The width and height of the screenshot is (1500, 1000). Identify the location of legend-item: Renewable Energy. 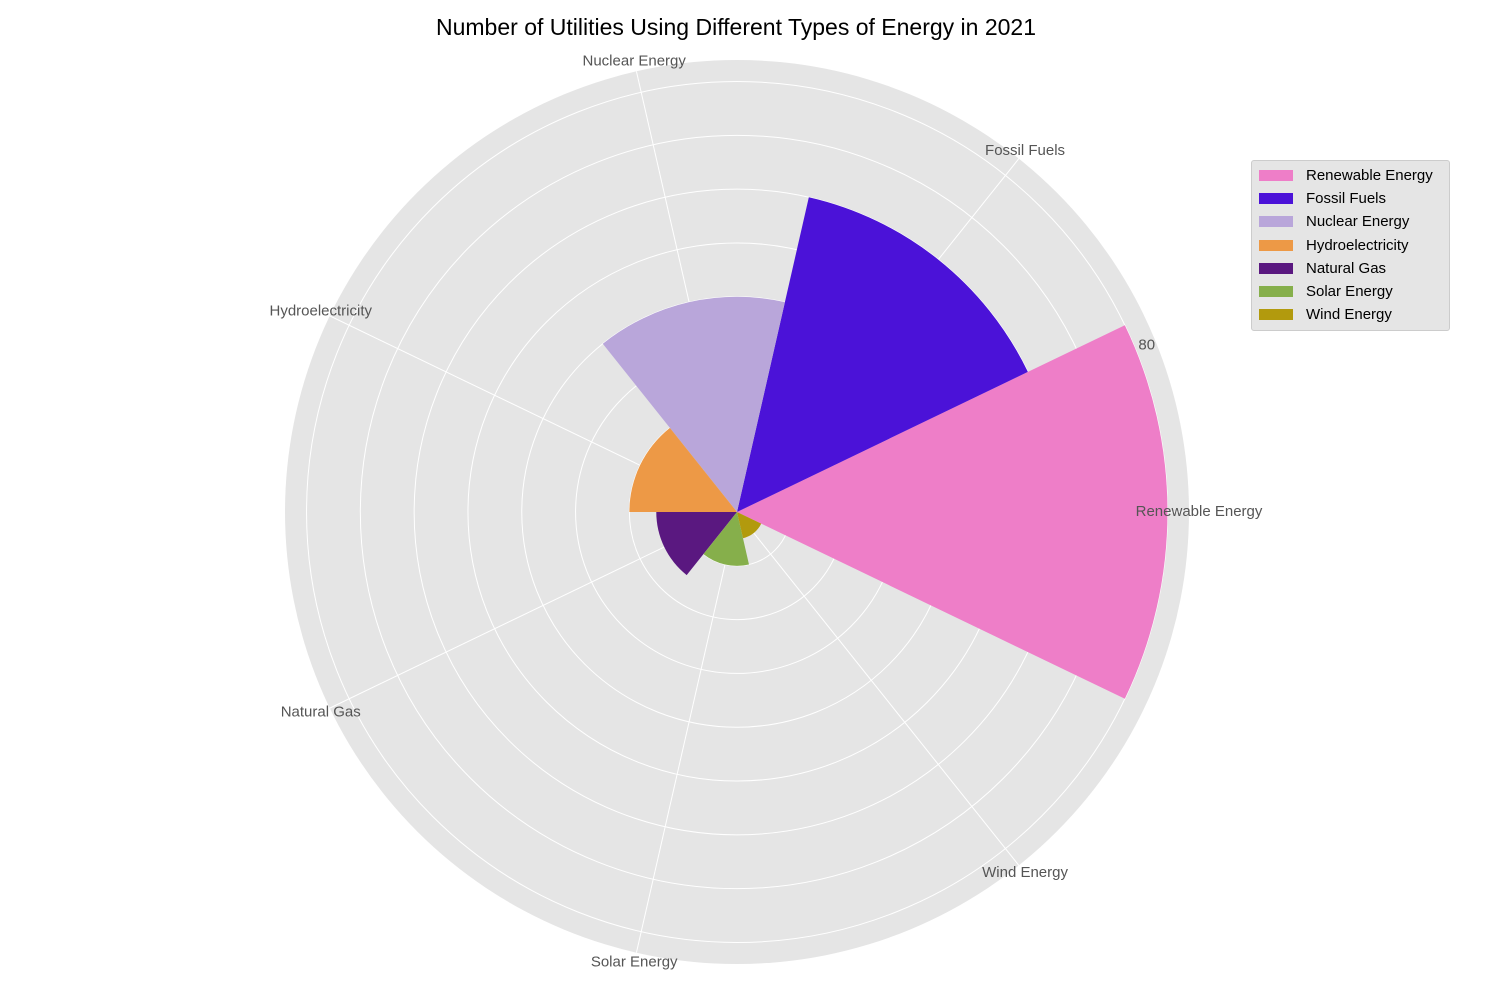
(1350, 175).